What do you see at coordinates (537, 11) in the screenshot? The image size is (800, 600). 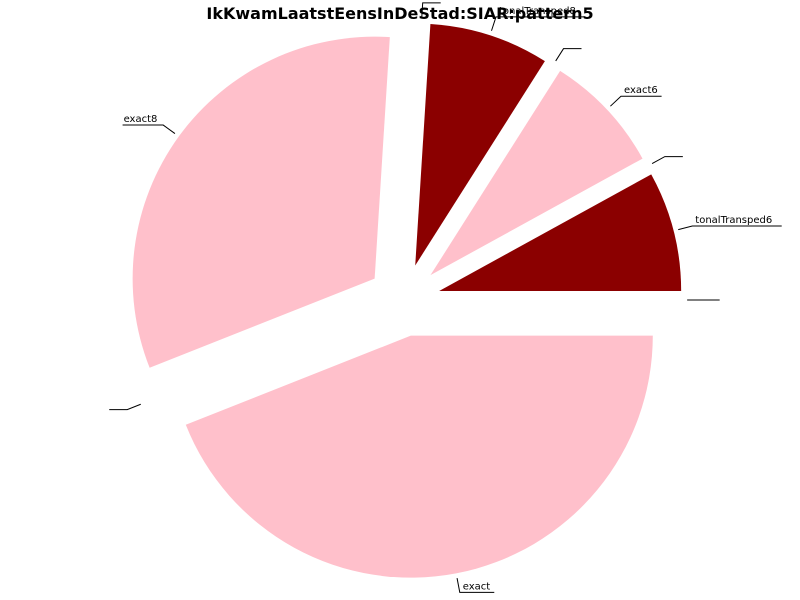 I see `slice-label-tonaltransped8: tonalTransped8` at bounding box center [537, 11].